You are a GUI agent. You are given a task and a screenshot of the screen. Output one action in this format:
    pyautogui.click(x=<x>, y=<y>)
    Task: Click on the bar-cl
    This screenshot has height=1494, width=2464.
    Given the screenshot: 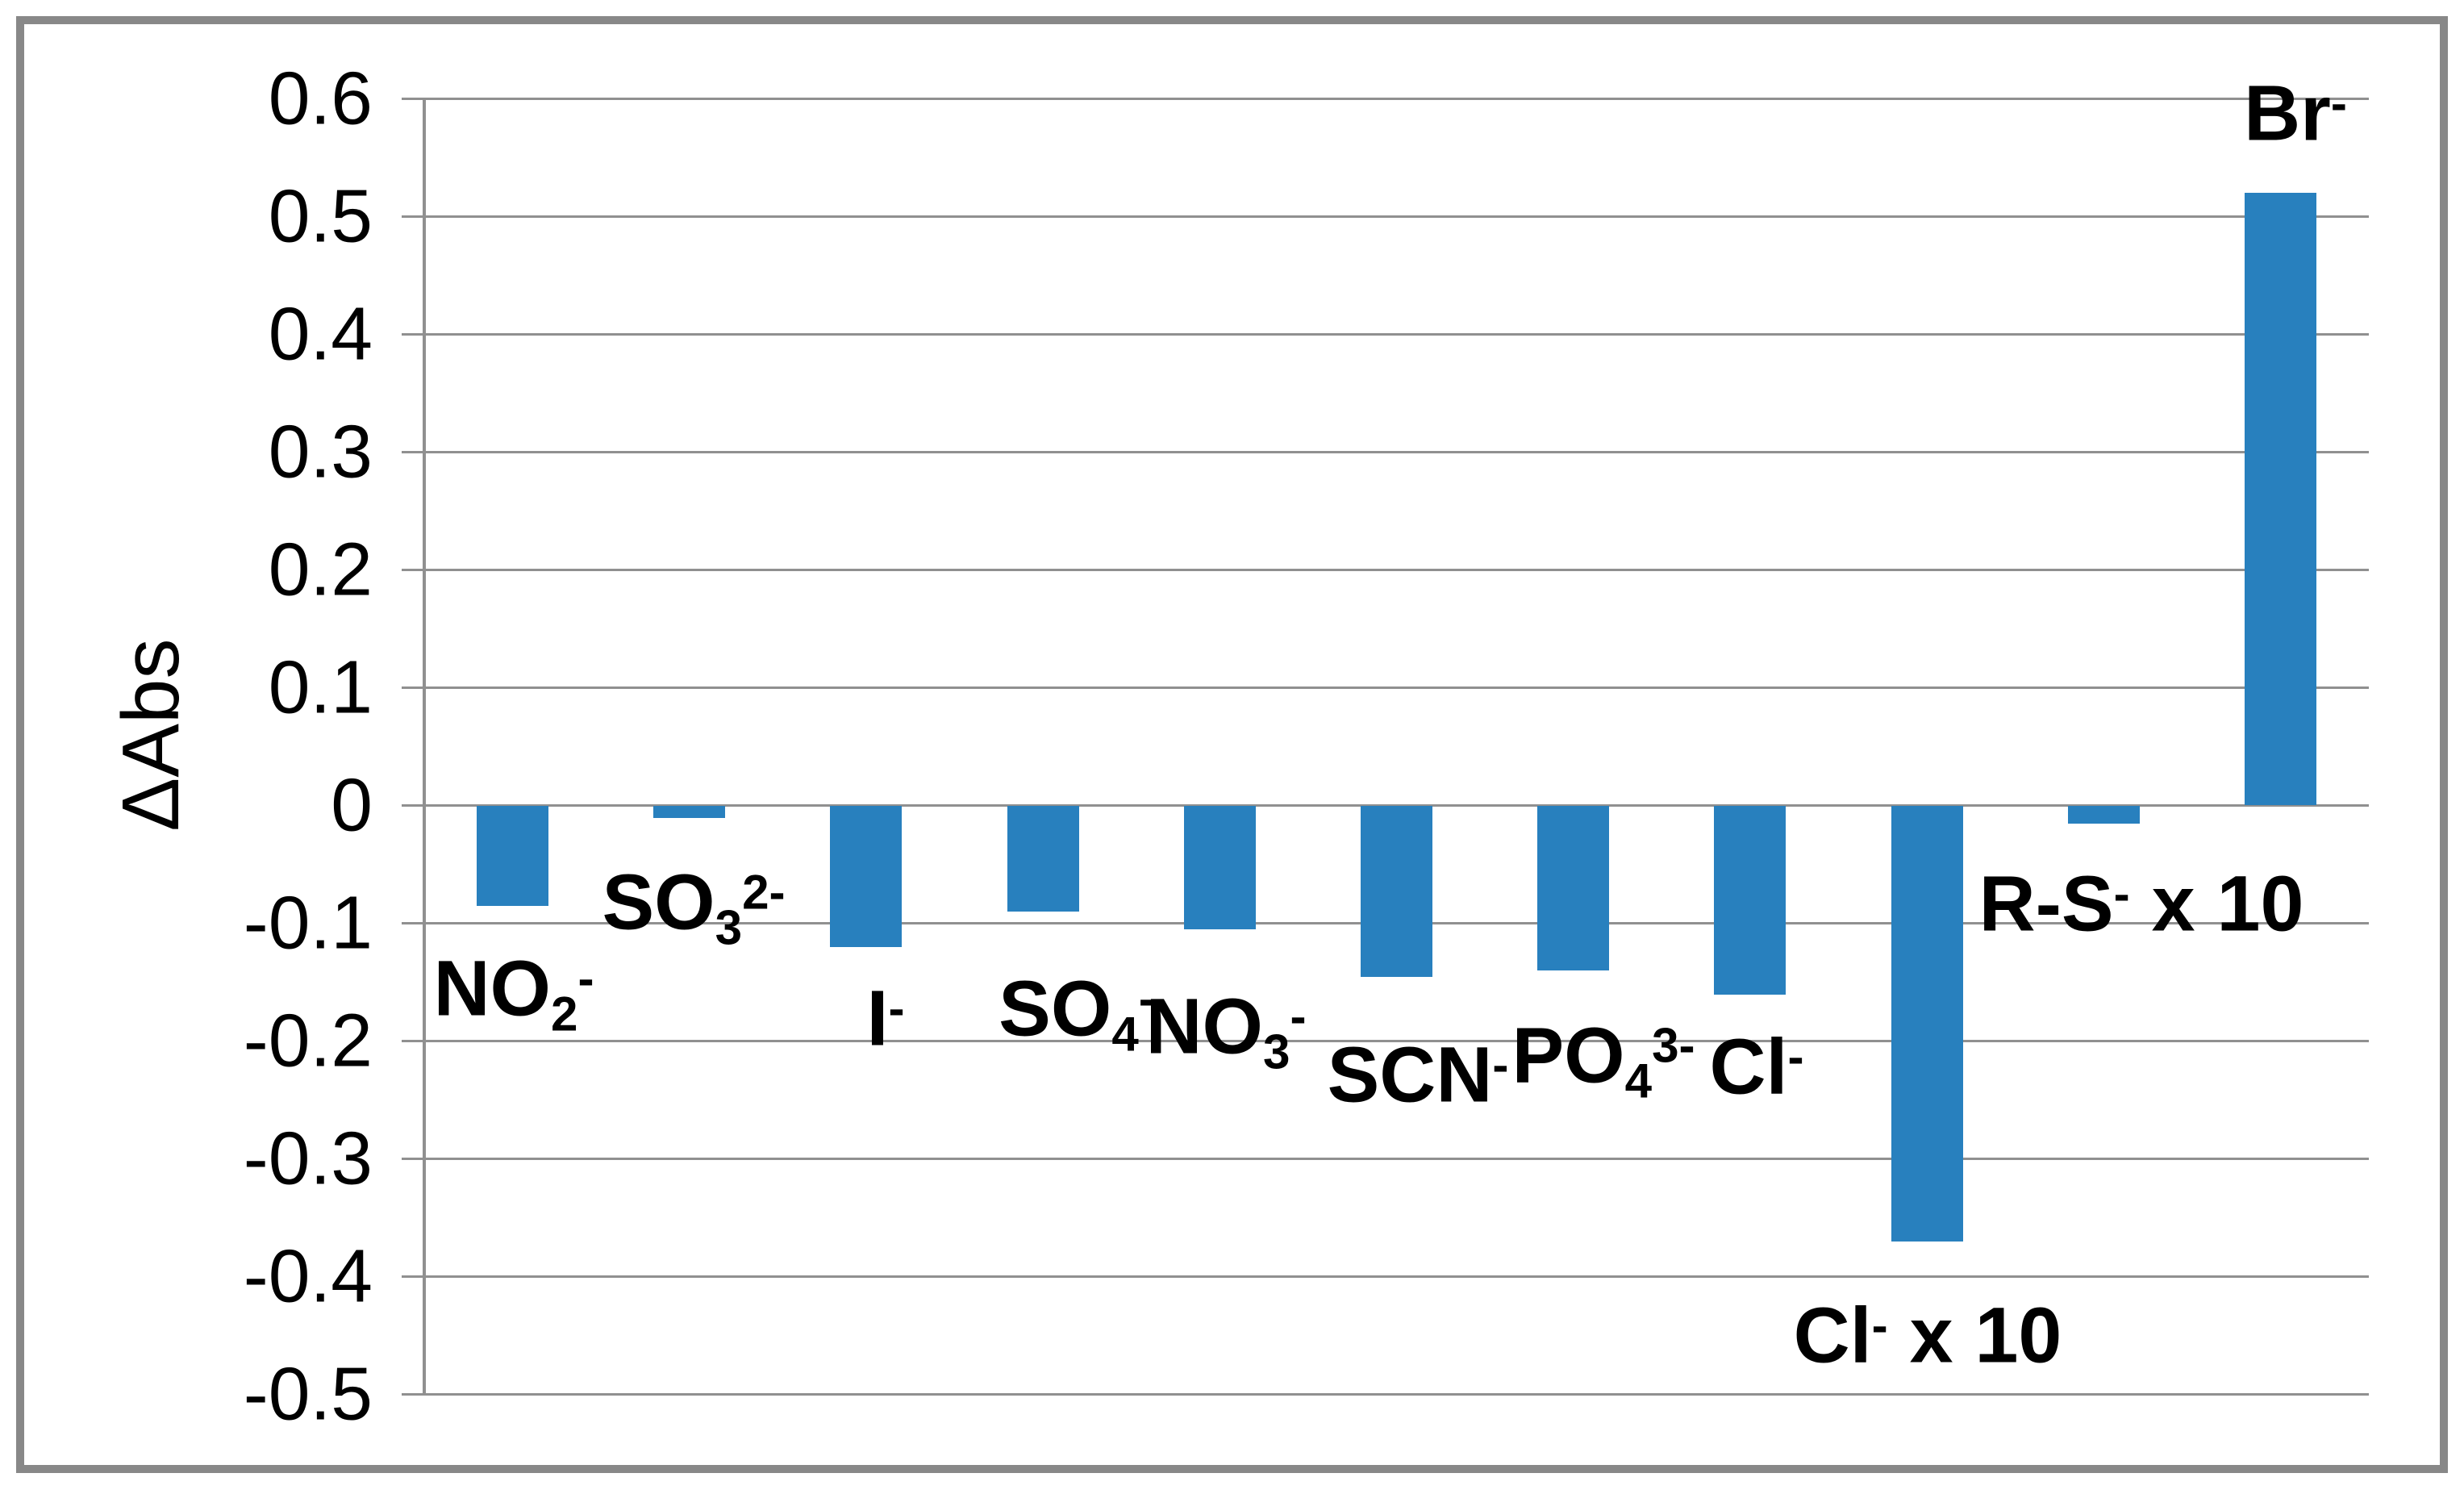 What is the action you would take?
    pyautogui.click(x=1750, y=900)
    